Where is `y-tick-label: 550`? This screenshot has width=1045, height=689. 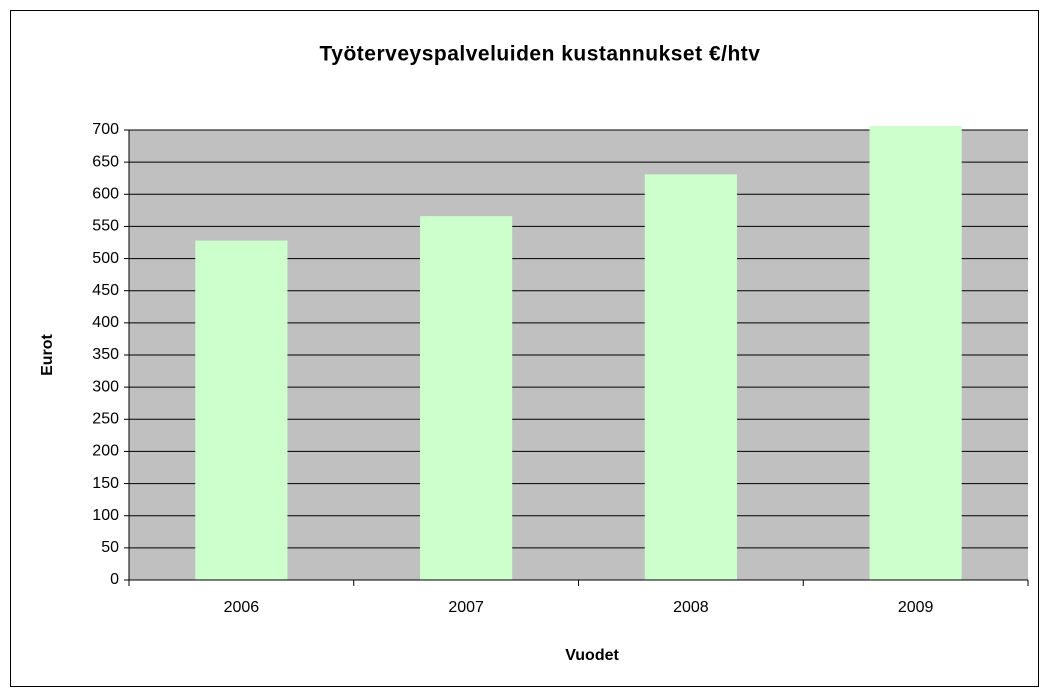 y-tick-label: 550 is located at coordinates (105, 226).